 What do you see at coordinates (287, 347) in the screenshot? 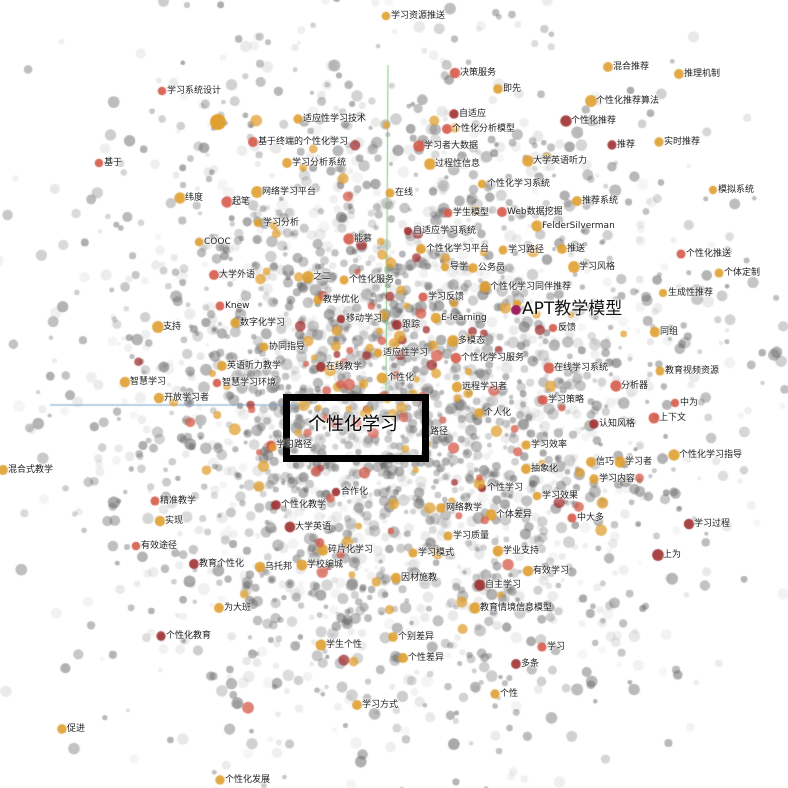
I see `node-label: 协同指导` at bounding box center [287, 347].